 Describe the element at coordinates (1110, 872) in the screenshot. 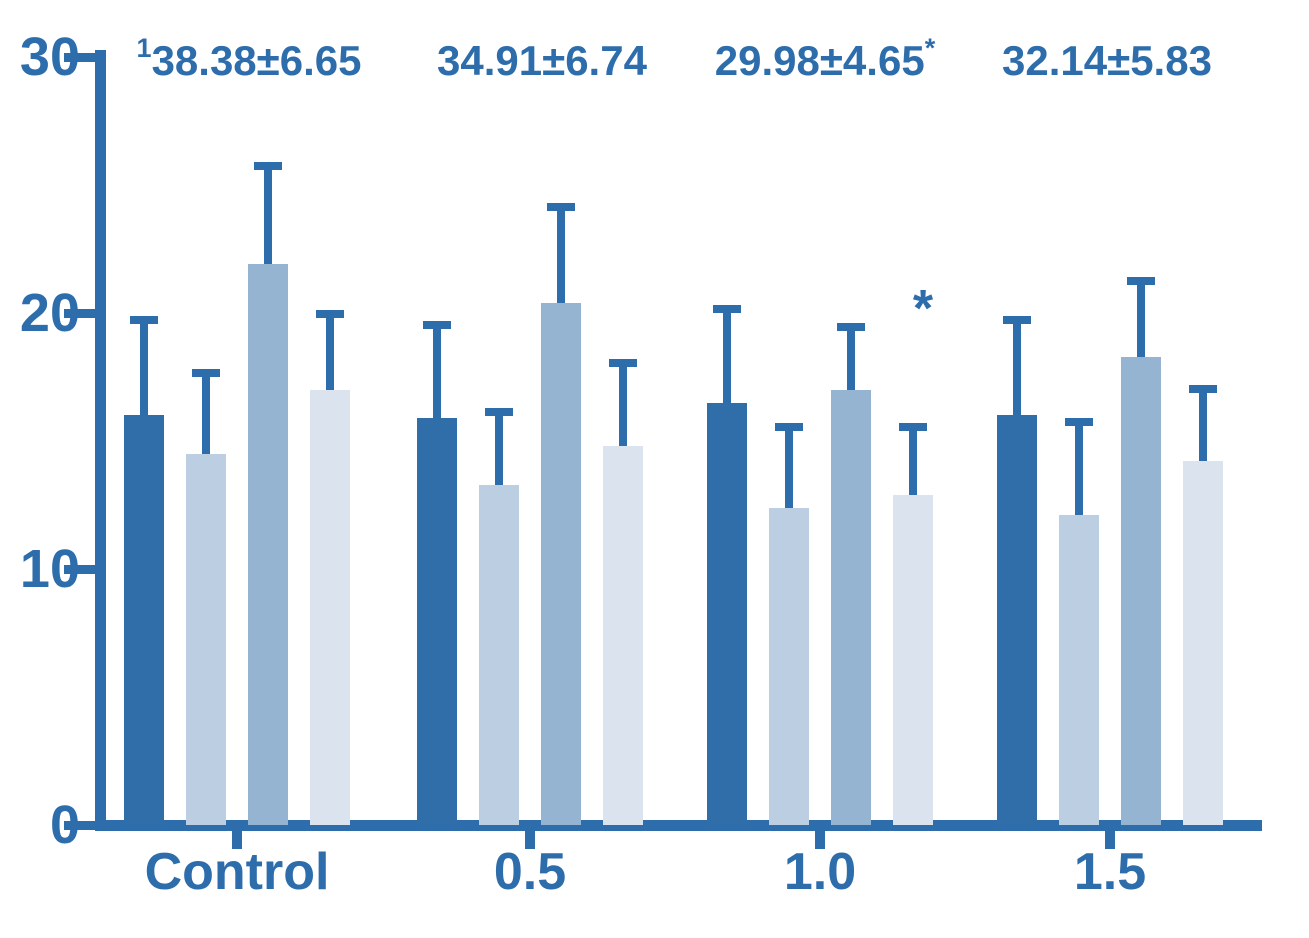

I see `x-tick-label-1.5: 1.5` at that location.